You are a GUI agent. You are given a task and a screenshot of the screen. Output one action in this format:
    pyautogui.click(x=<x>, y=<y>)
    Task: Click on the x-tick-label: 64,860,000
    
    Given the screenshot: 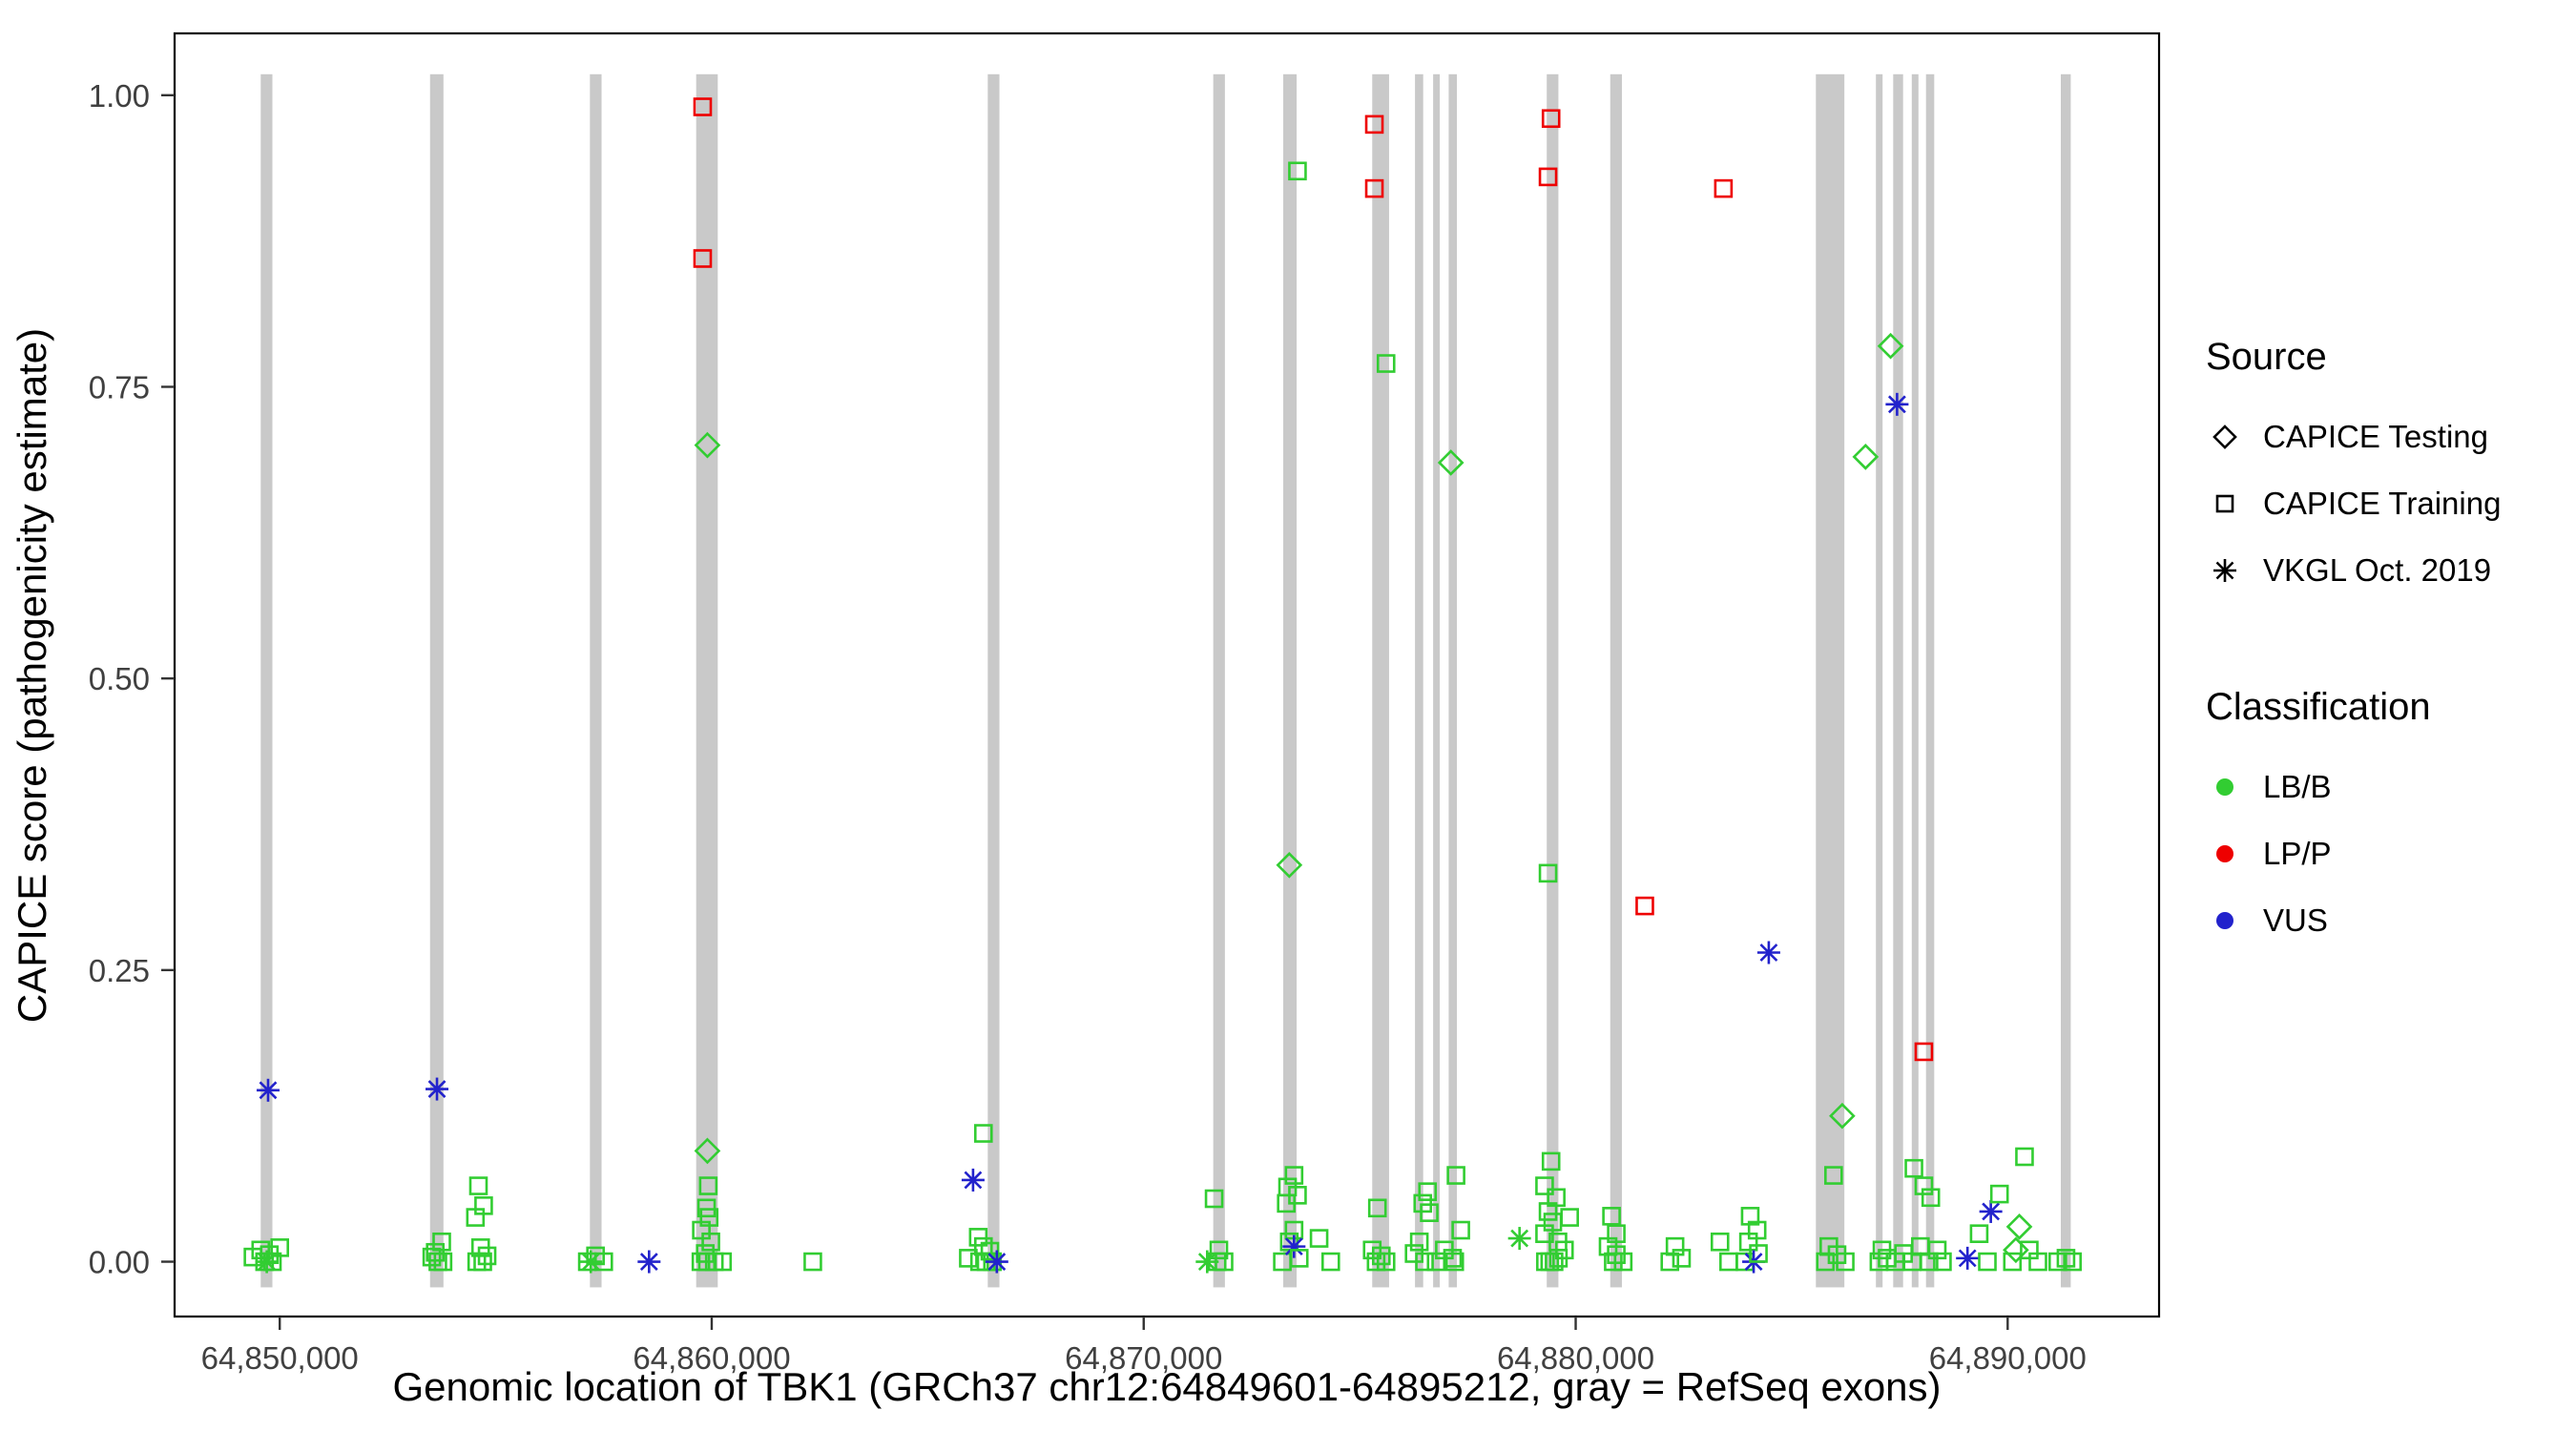 What is the action you would take?
    pyautogui.click(x=711, y=1358)
    